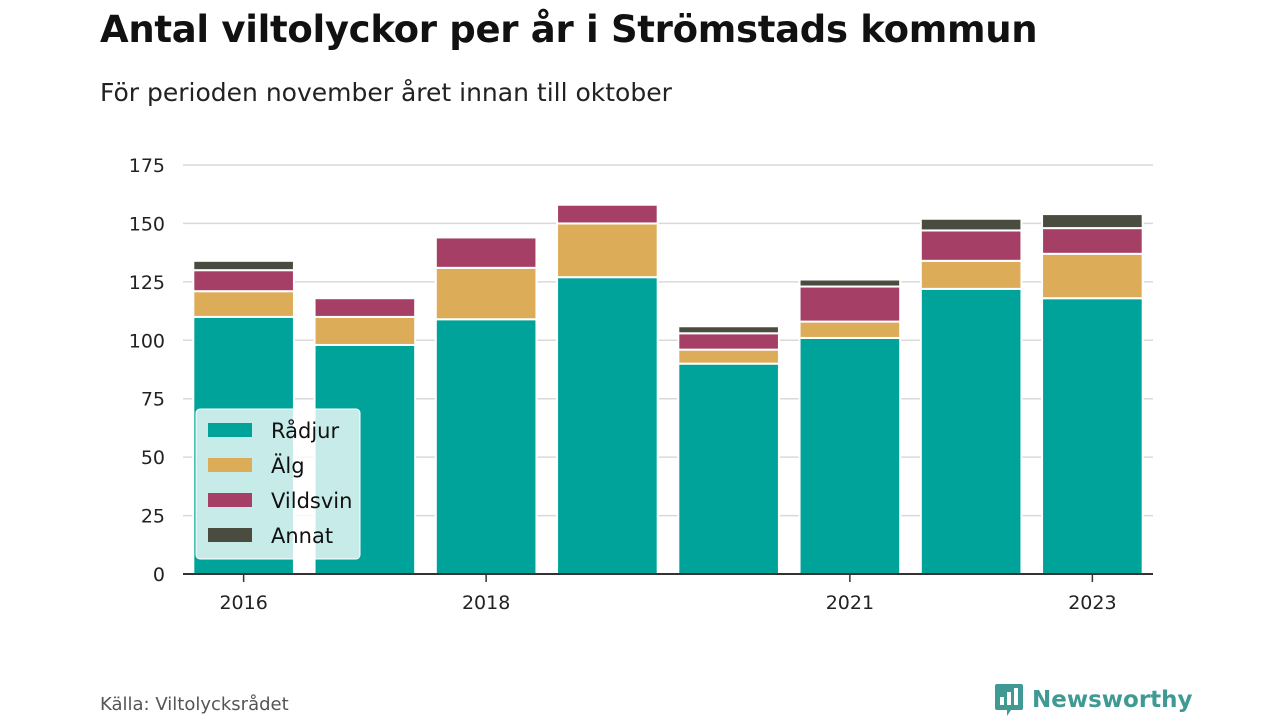 The width and height of the screenshot is (1280, 720). What do you see at coordinates (850, 603) in the screenshot?
I see `x-tick-label: 2021` at bounding box center [850, 603].